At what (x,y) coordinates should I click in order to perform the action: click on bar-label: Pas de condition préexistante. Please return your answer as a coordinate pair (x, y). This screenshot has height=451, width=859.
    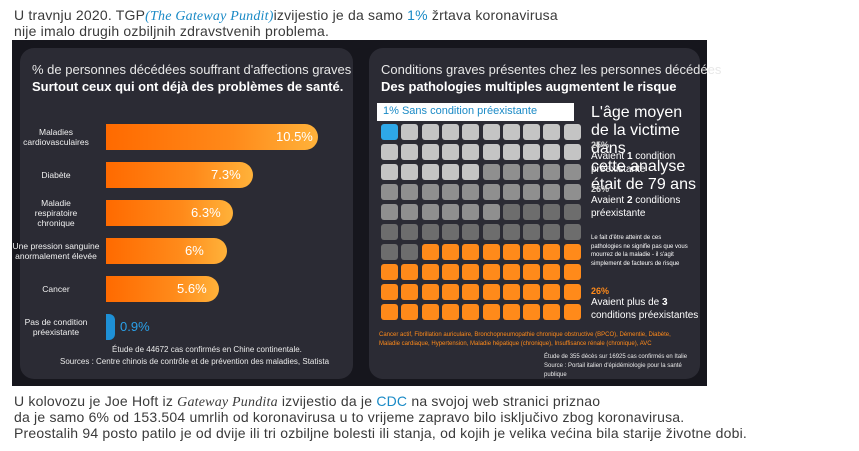
    Looking at the image, I should click on (56, 327).